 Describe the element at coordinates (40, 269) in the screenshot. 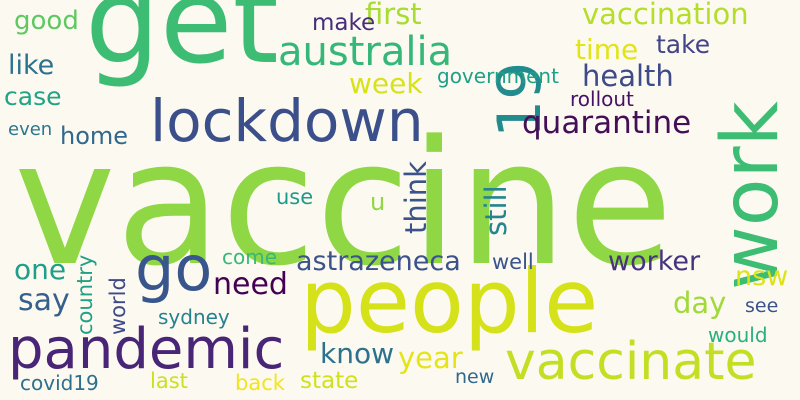

I see `word-one: one` at that location.